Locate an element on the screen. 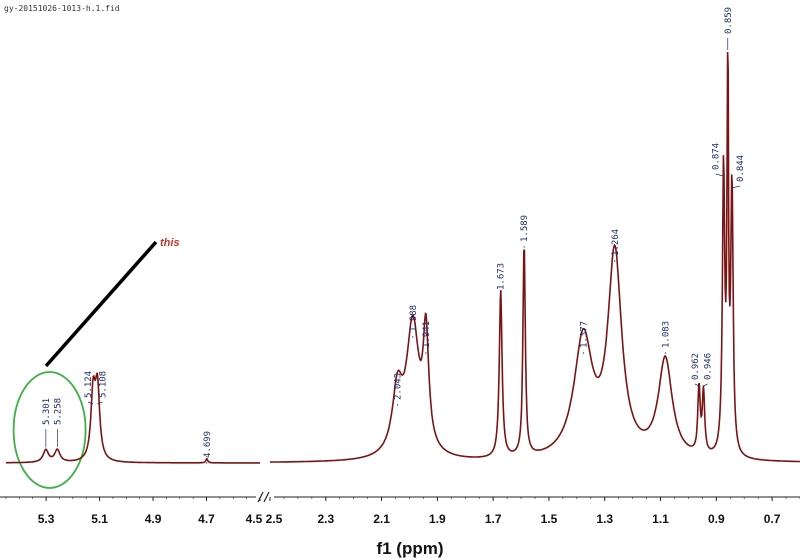 The width and height of the screenshot is (800, 558). peak-label: 1.988 is located at coordinates (414, 318).